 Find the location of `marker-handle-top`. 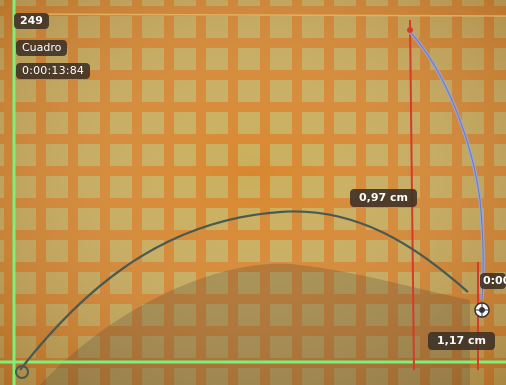

marker-handle-top is located at coordinates (410, 30).